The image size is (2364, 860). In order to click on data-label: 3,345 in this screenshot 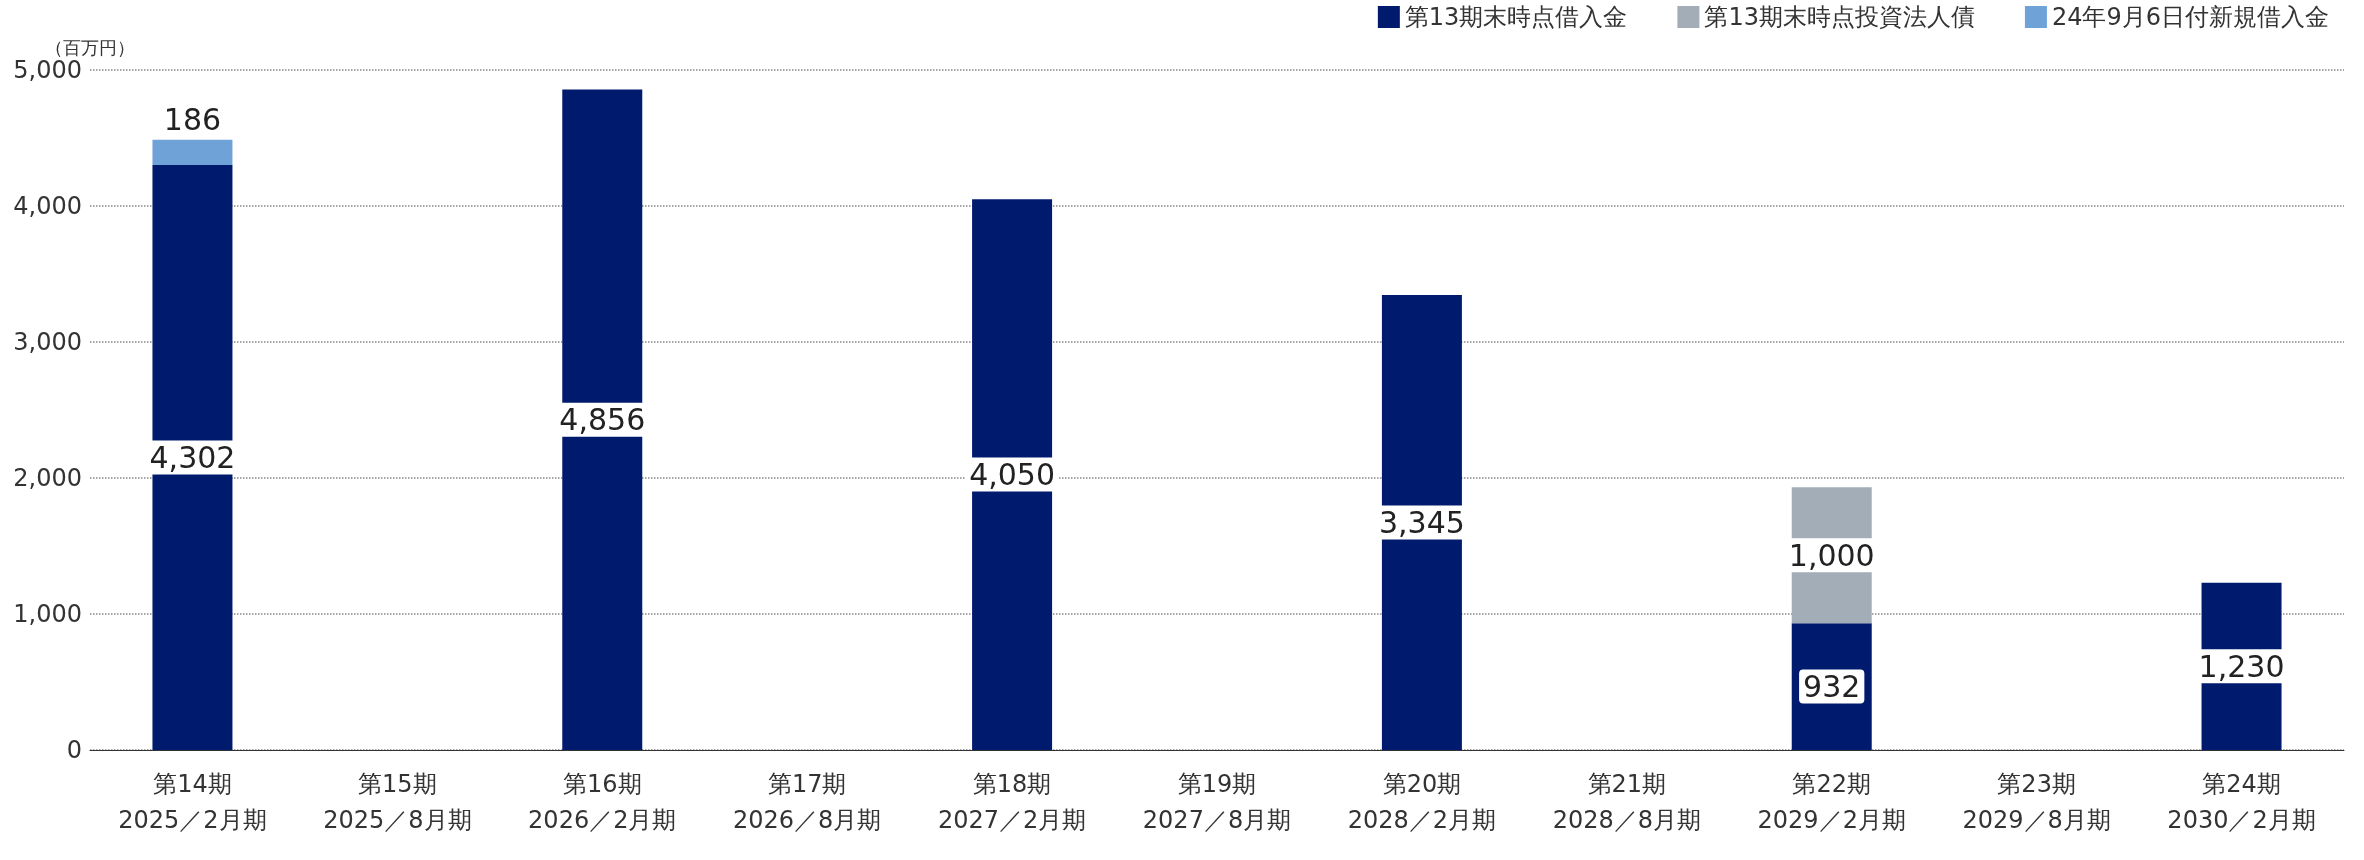, I will do `click(1421, 523)`.